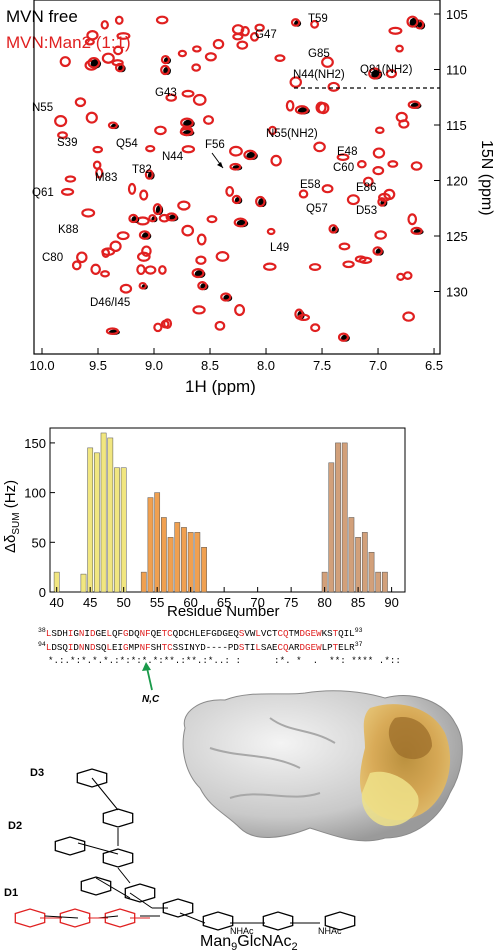  I want to click on seq1-end: 93, so click(358, 630).